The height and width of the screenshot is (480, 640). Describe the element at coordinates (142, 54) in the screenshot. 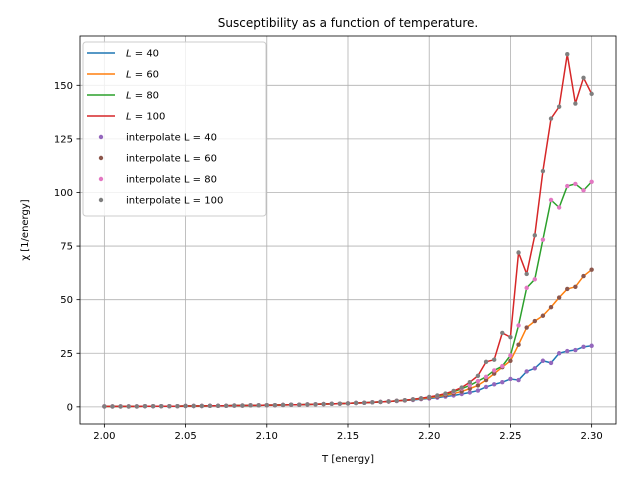

I see `legend-label: L = 40` at that location.